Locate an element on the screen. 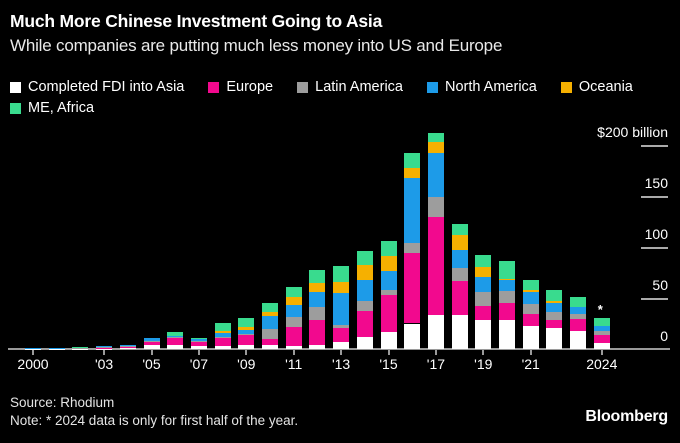 This screenshot has height=443, width=680. bar-2016-latin-america is located at coordinates (412, 248).